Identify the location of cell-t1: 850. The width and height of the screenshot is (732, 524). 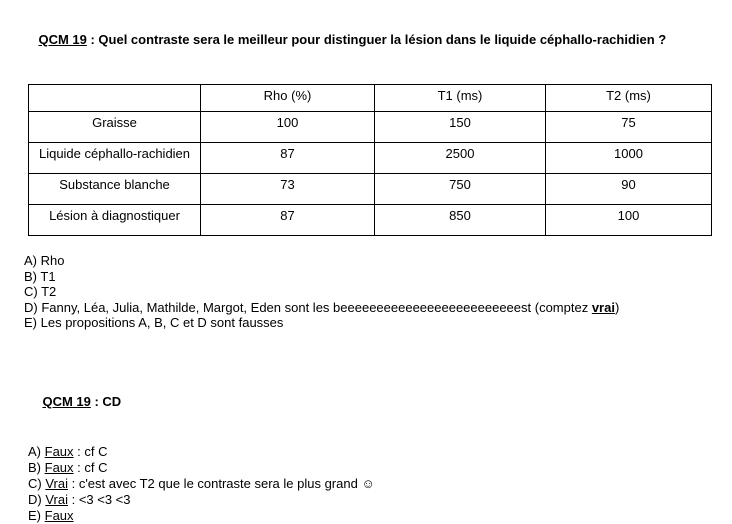
(460, 220).